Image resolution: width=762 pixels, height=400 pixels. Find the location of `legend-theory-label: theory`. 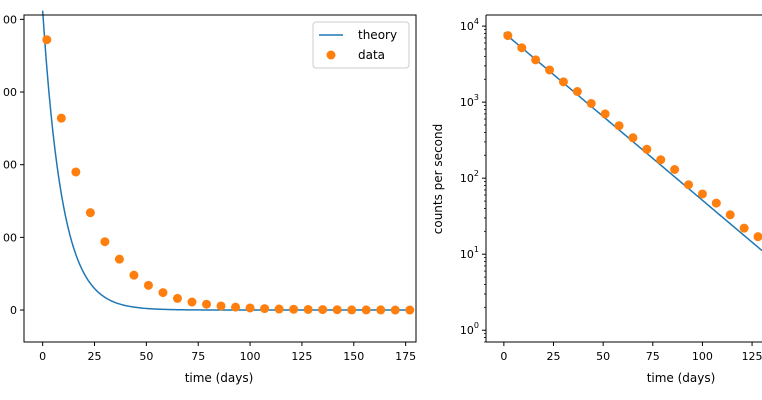

legend-theory-label: theory is located at coordinates (377, 35).